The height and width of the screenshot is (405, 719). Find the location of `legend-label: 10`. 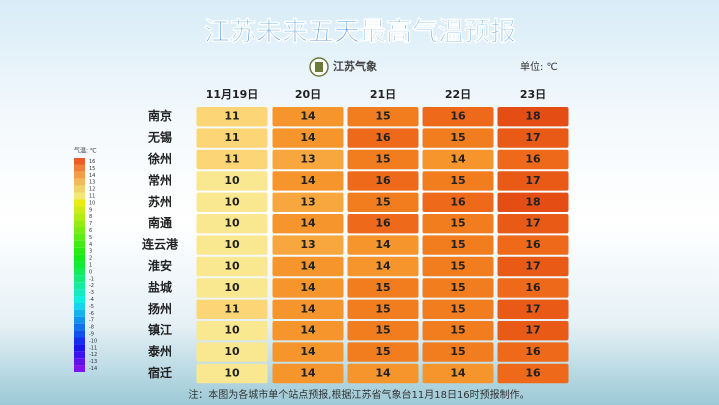

legend-label: 10 is located at coordinates (92, 203).